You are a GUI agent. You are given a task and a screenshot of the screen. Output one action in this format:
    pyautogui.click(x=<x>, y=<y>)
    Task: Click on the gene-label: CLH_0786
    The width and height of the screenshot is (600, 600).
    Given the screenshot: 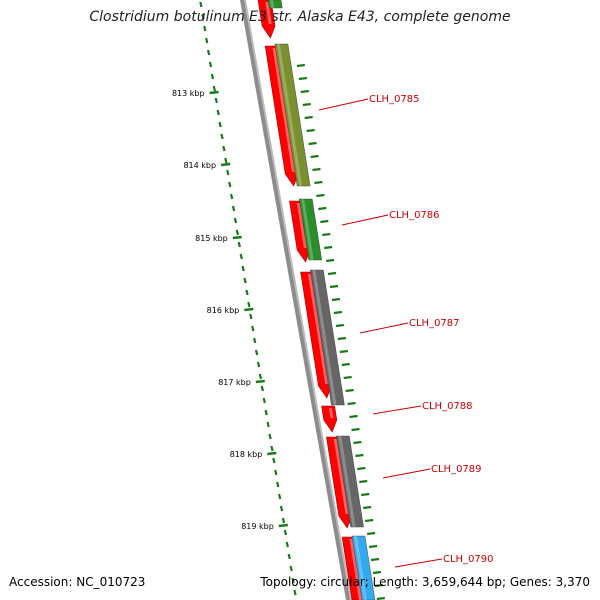 What is the action you would take?
    pyautogui.click(x=414, y=215)
    